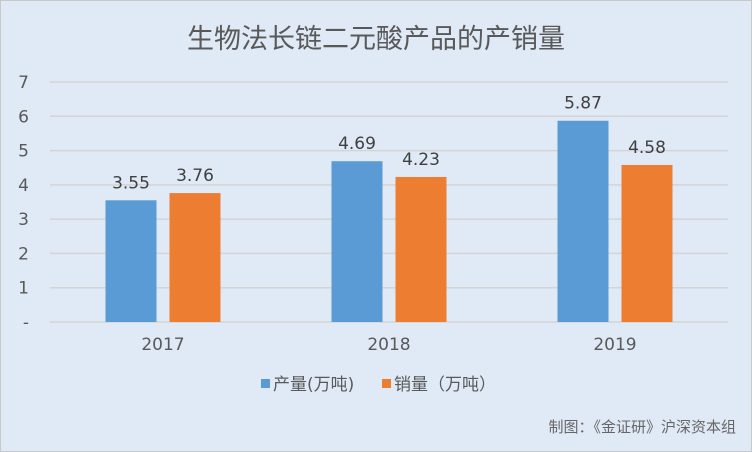 The height and width of the screenshot is (452, 752). What do you see at coordinates (421, 160) in the screenshot?
I see `data-label: 4.23` at bounding box center [421, 160].